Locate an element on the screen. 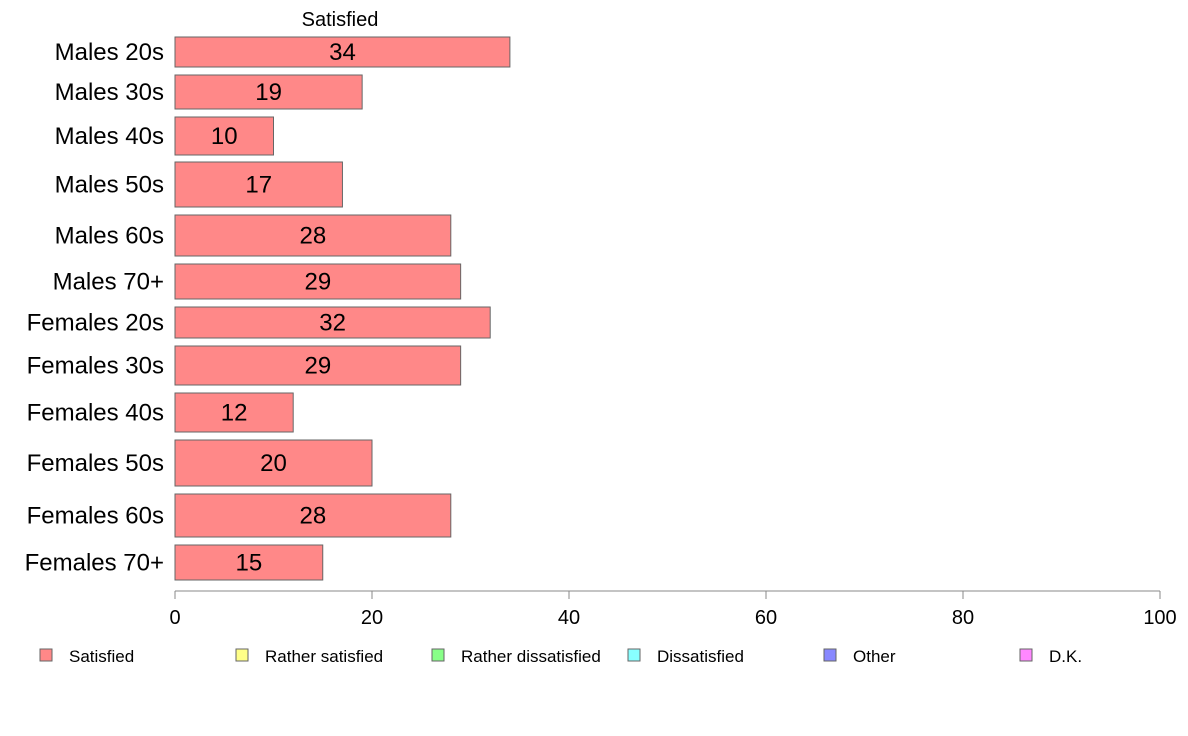 This screenshot has height=736, width=1188. legend-label: Satisfied is located at coordinates (101, 656).